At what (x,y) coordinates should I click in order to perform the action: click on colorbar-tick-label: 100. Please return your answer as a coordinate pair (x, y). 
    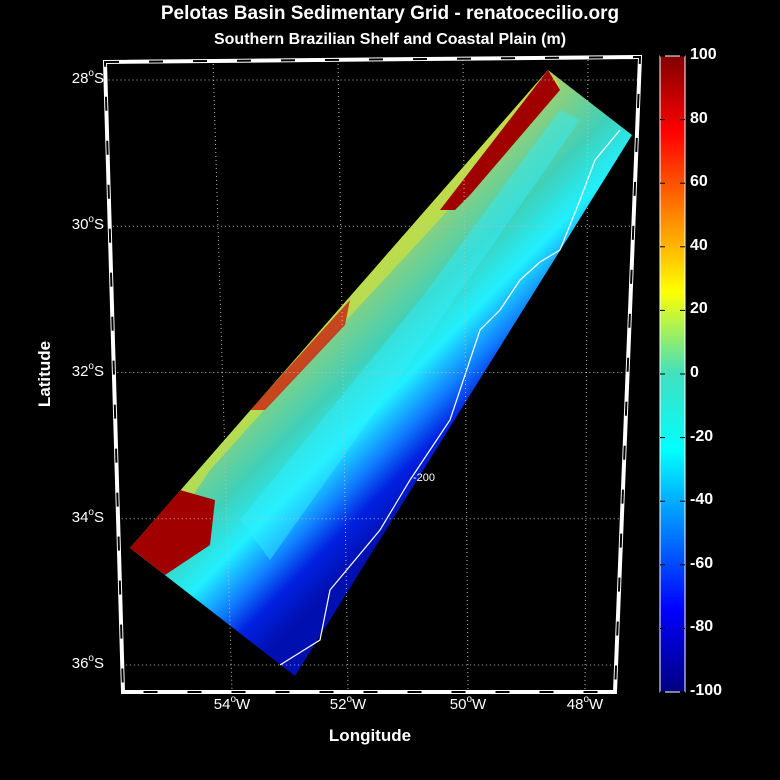
    Looking at the image, I should click on (703, 54).